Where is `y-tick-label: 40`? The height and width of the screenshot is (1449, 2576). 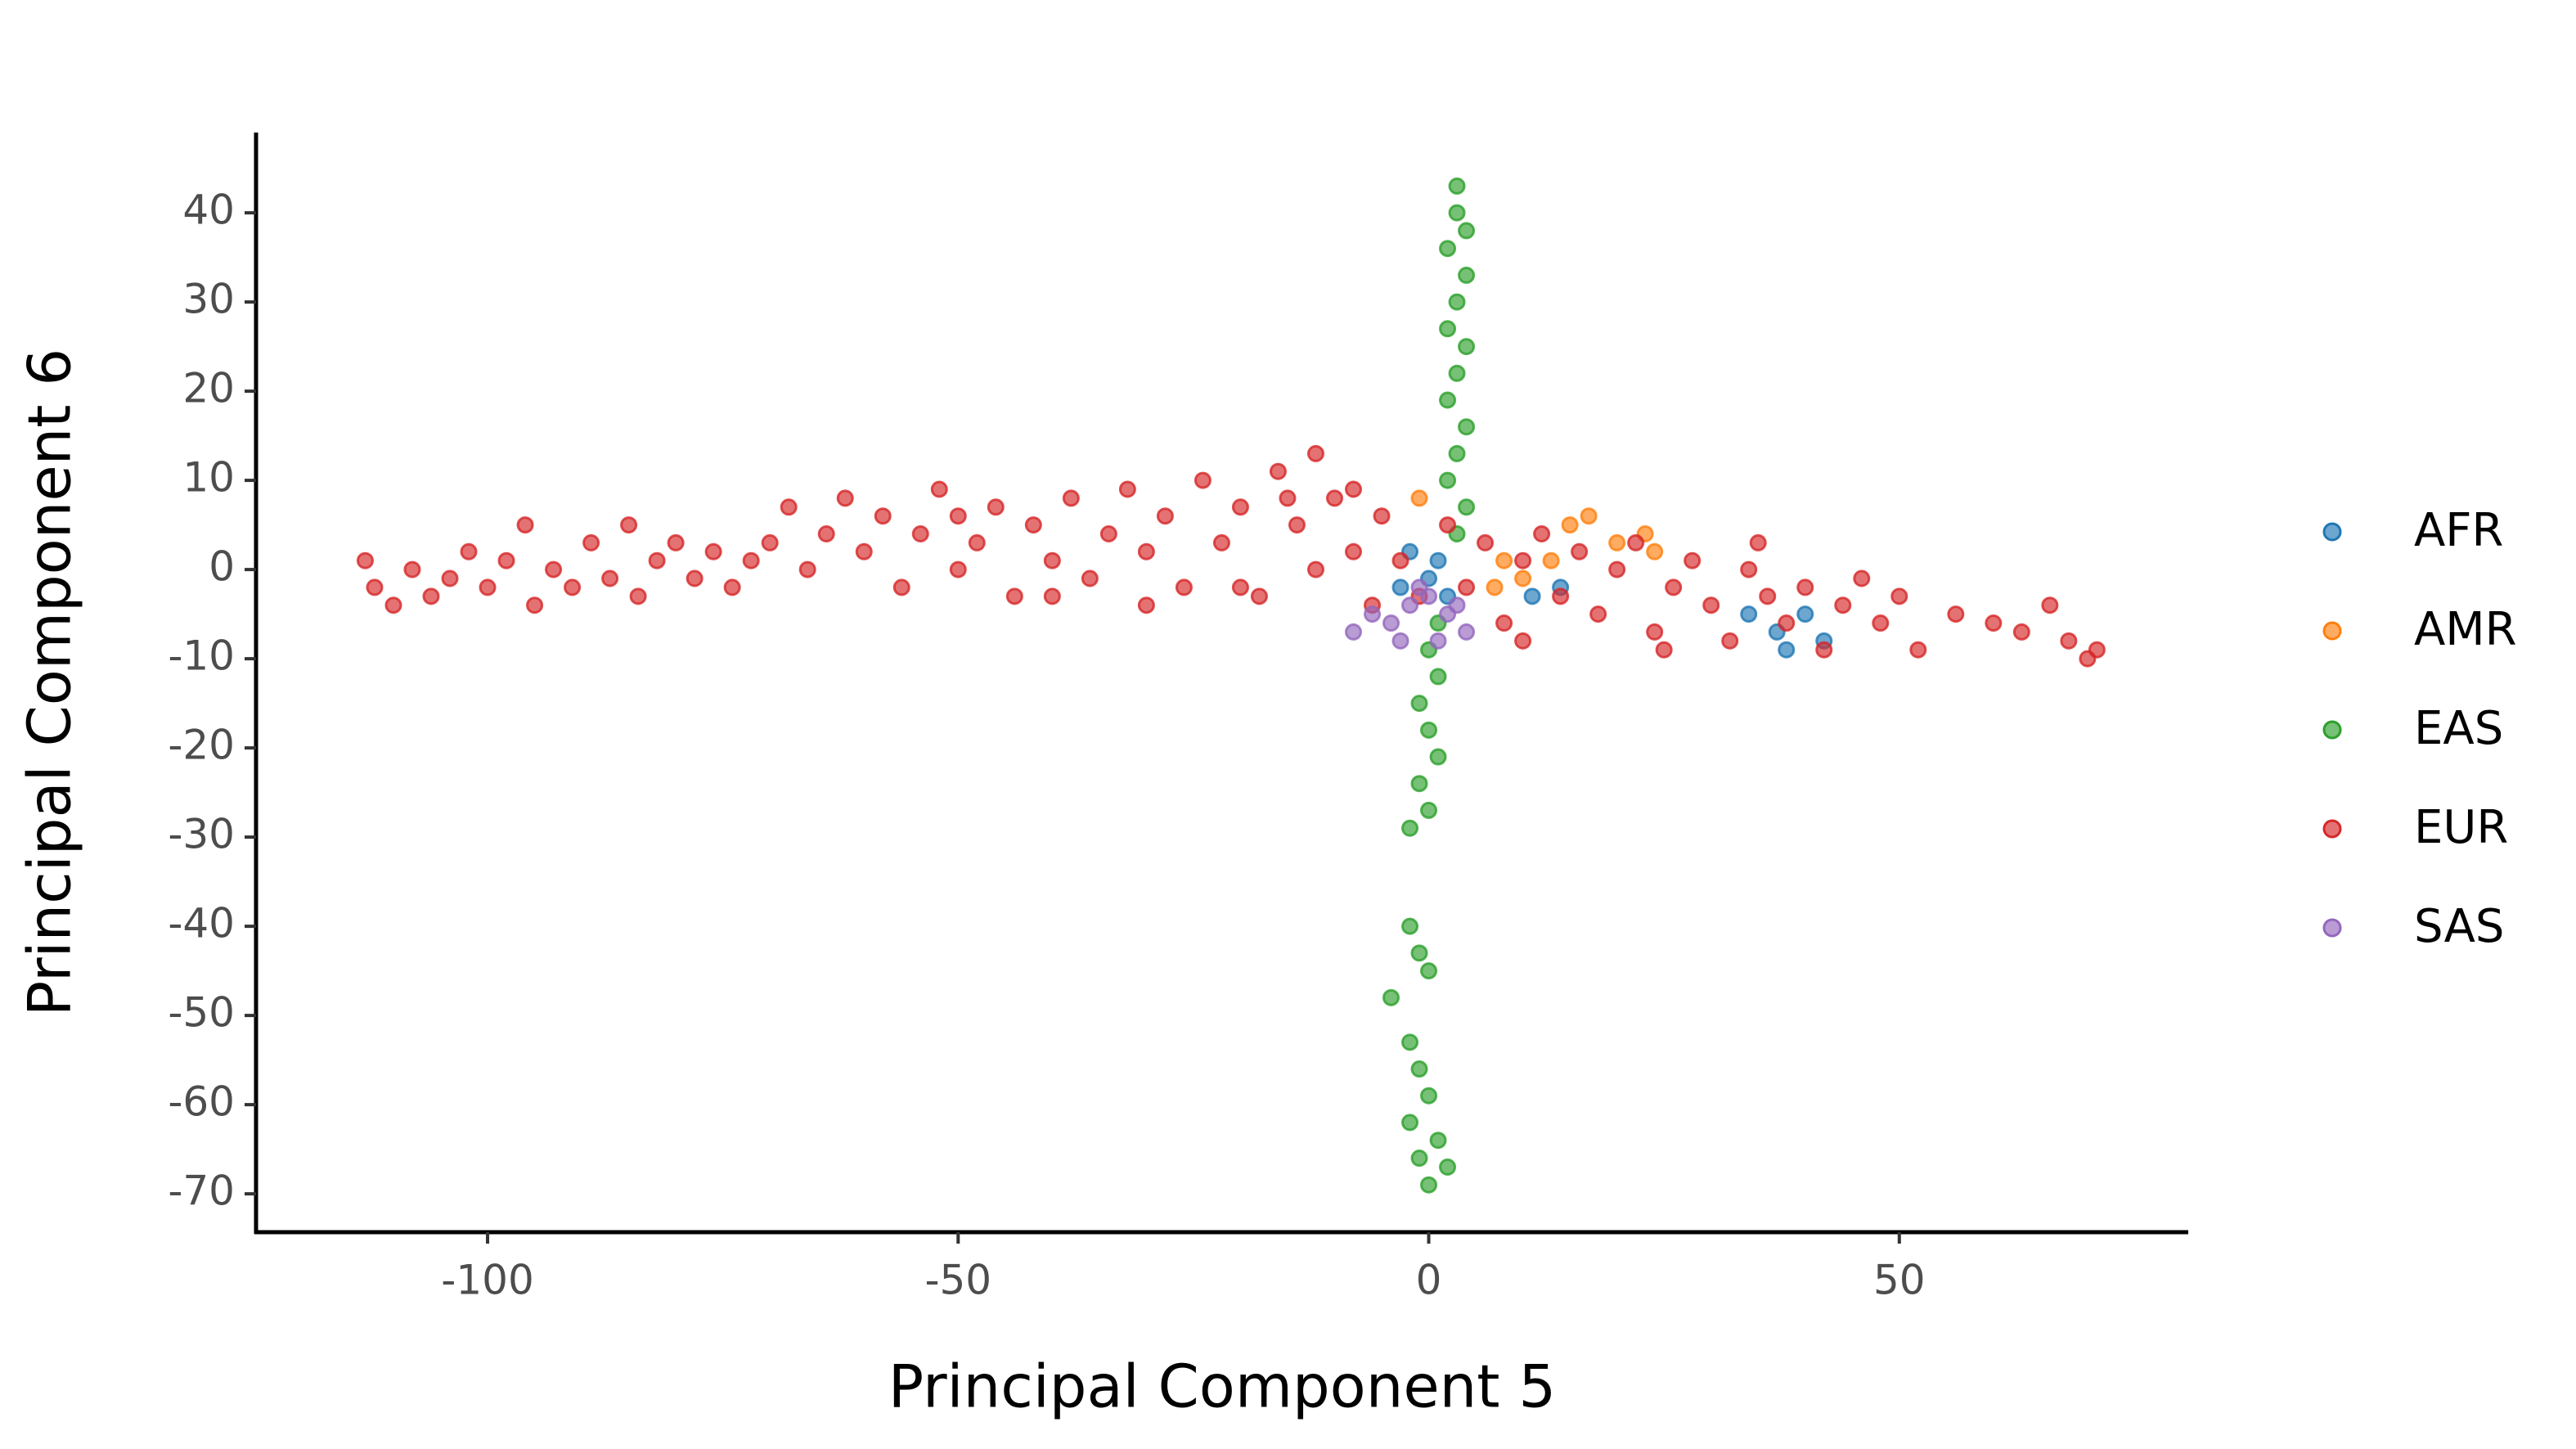 y-tick-label: 40 is located at coordinates (208, 210).